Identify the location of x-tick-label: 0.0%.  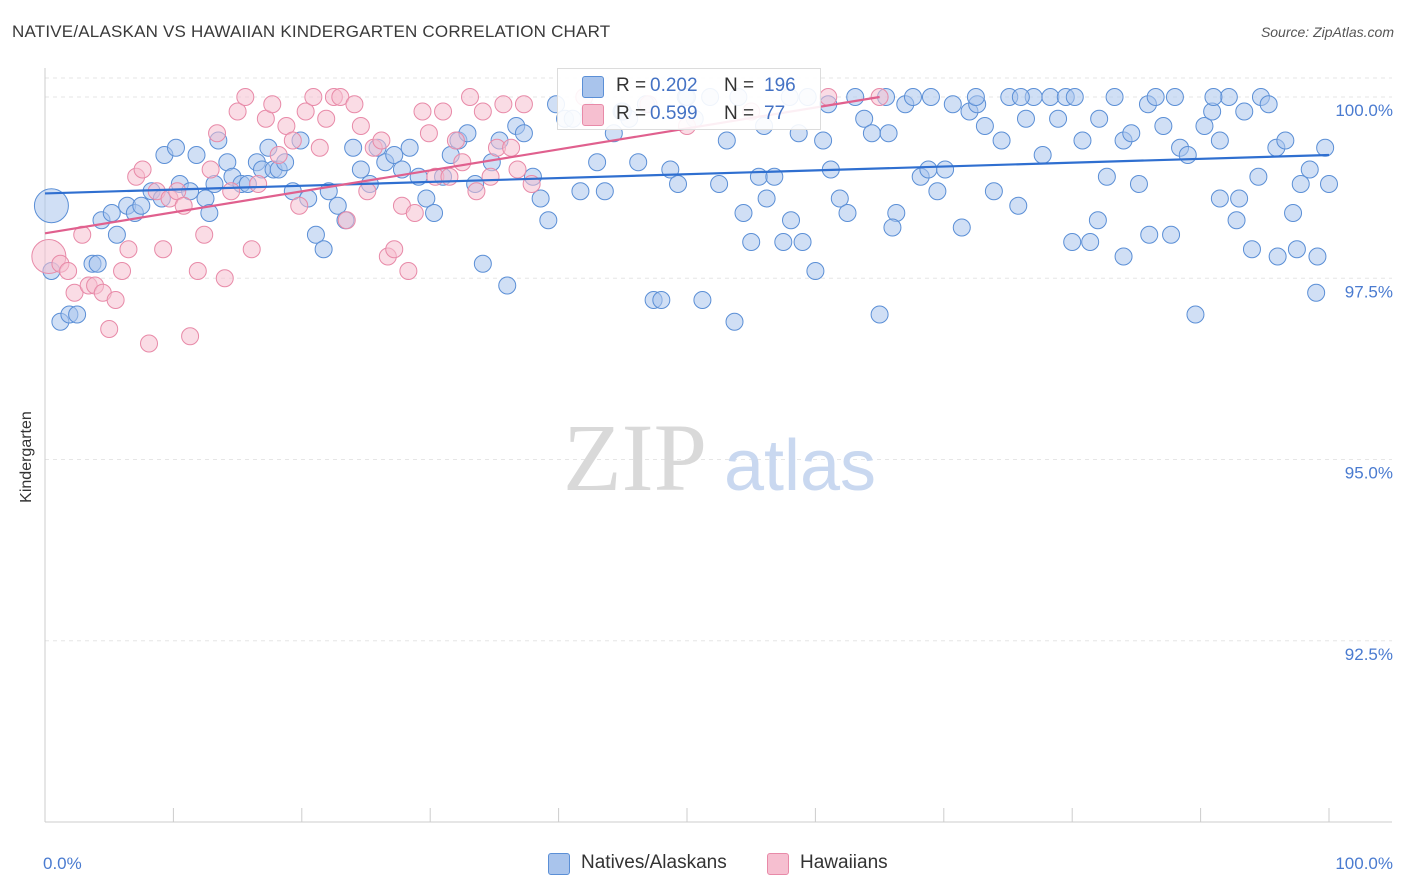
(62, 863).